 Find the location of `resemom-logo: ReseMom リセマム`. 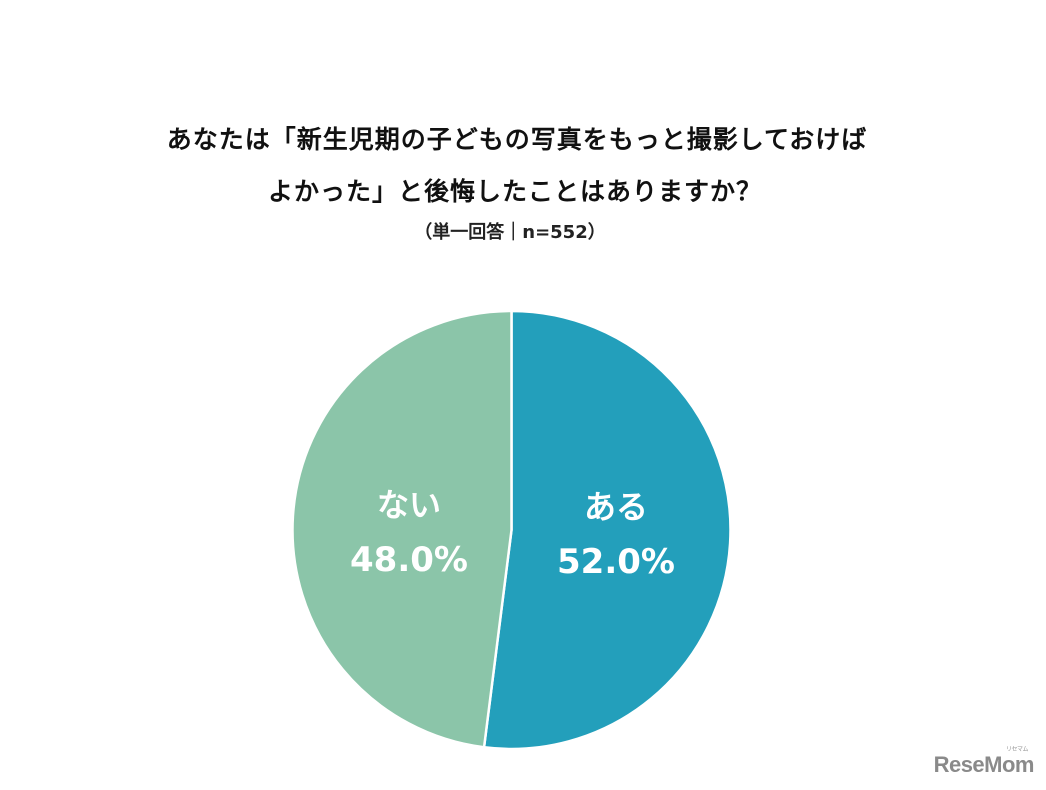

resemom-logo: ReseMom リセマム is located at coordinates (984, 762).